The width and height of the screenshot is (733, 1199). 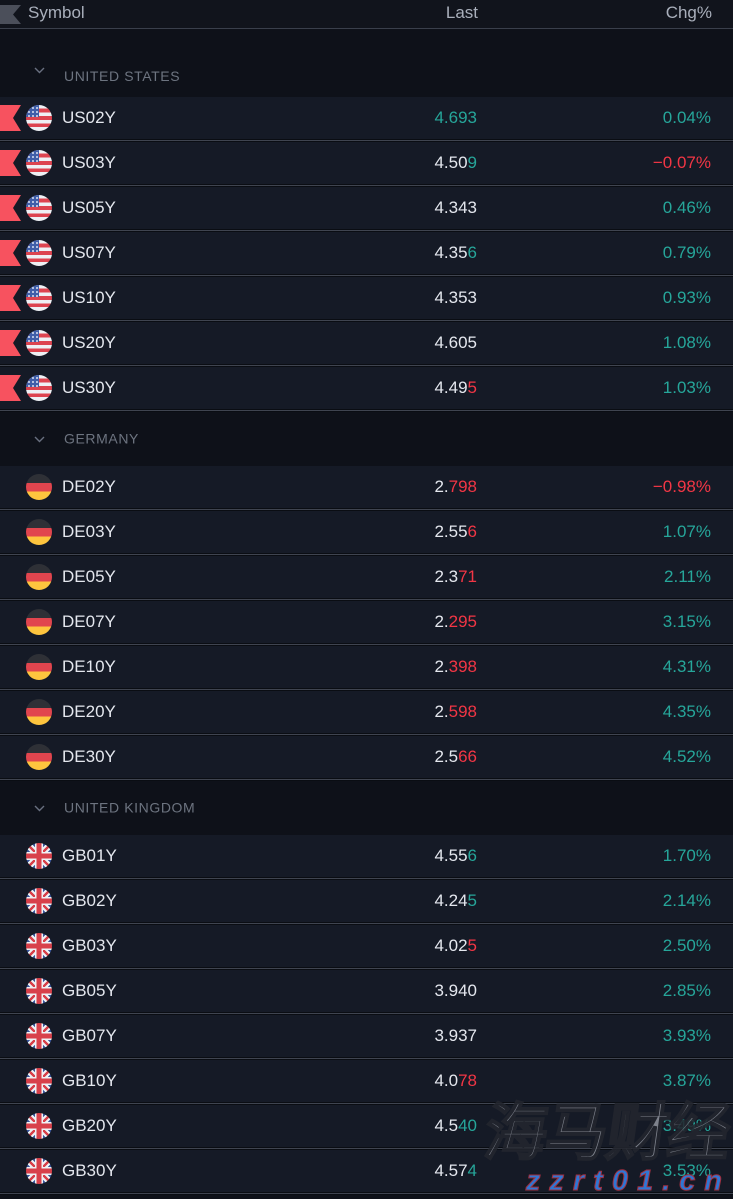 I want to click on change-percent: 2.11%, so click(x=687, y=576).